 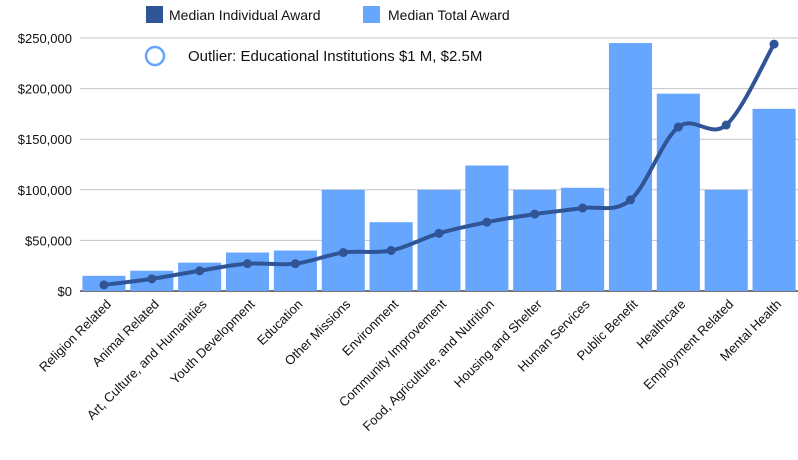 What do you see at coordinates (688, 345) in the screenshot?
I see `x-tick-label: Employment Related` at bounding box center [688, 345].